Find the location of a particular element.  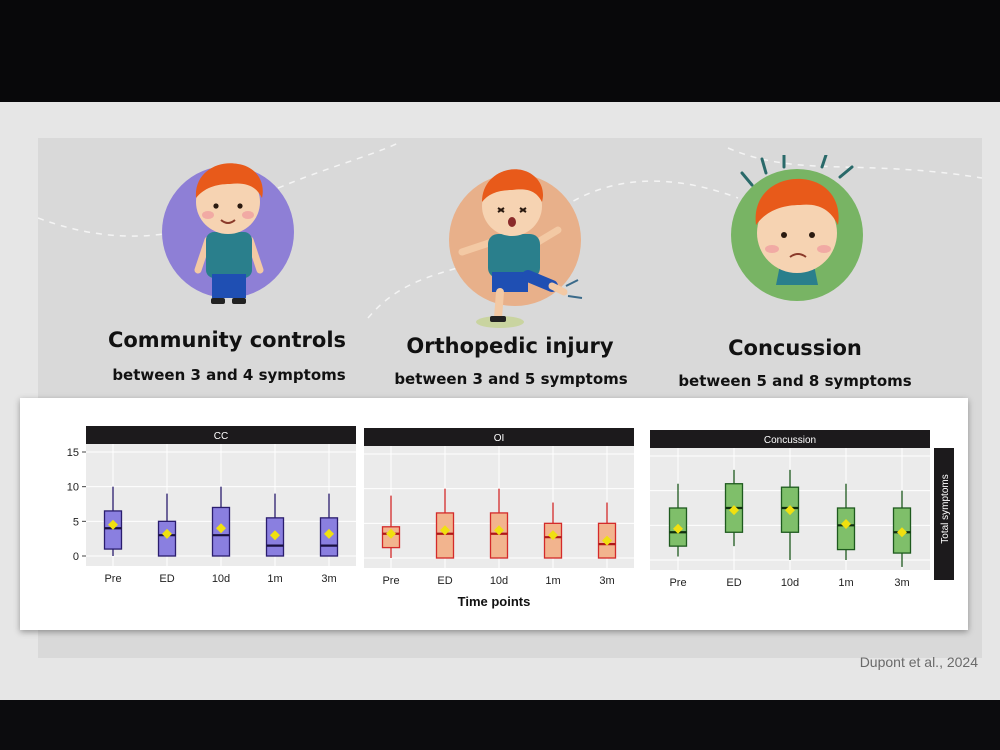

panel-strip-cc is located at coordinates (221, 435).